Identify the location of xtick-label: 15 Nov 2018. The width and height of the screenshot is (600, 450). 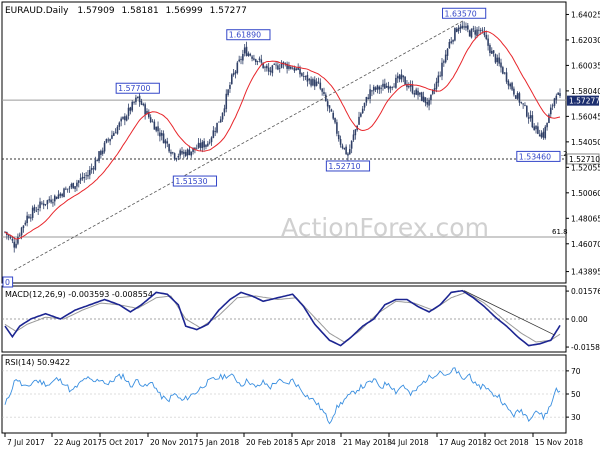
(559, 442).